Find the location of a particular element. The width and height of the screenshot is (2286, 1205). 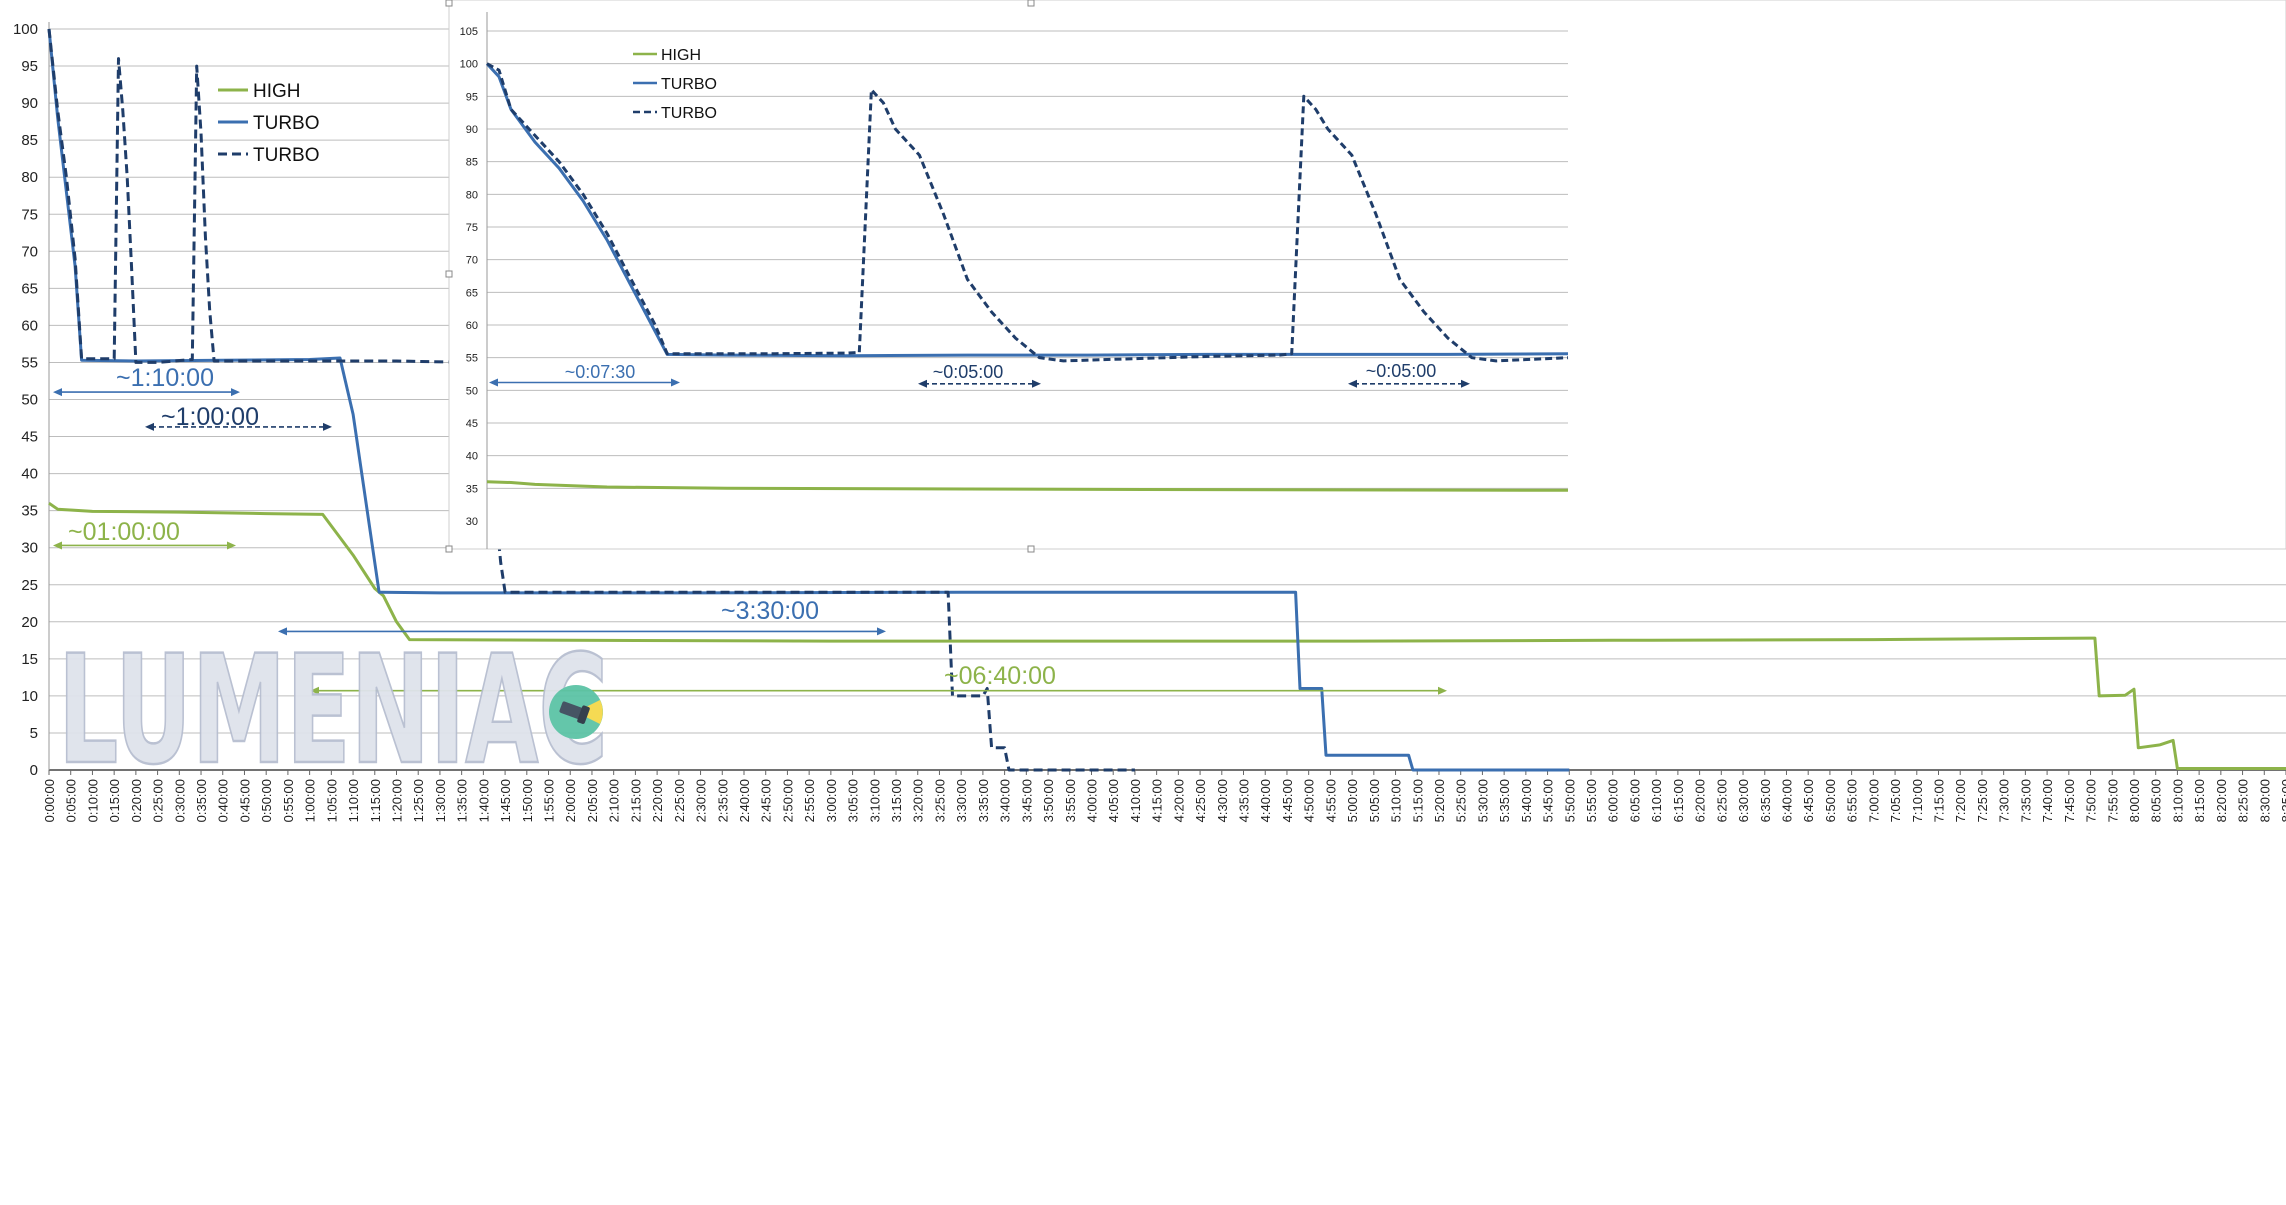

main-x-tick-label: 6:05:00 is located at coordinates (1634, 800).